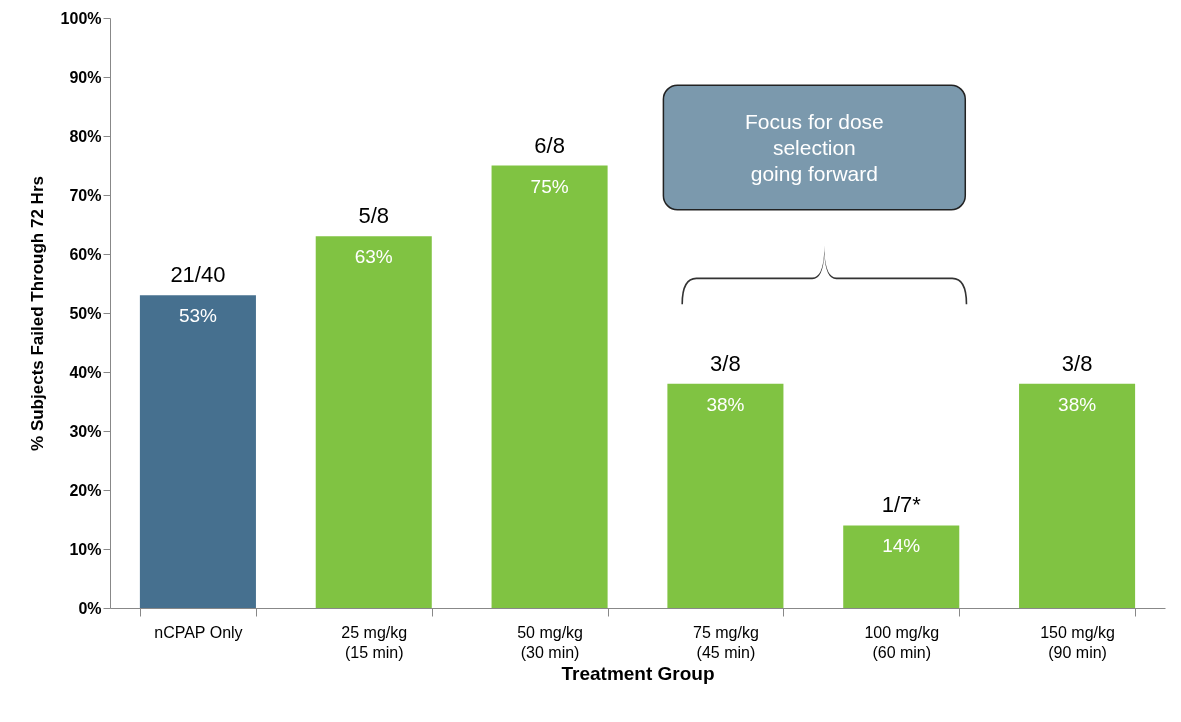  Describe the element at coordinates (373, 257) in the screenshot. I see `data-label: 63%` at that location.